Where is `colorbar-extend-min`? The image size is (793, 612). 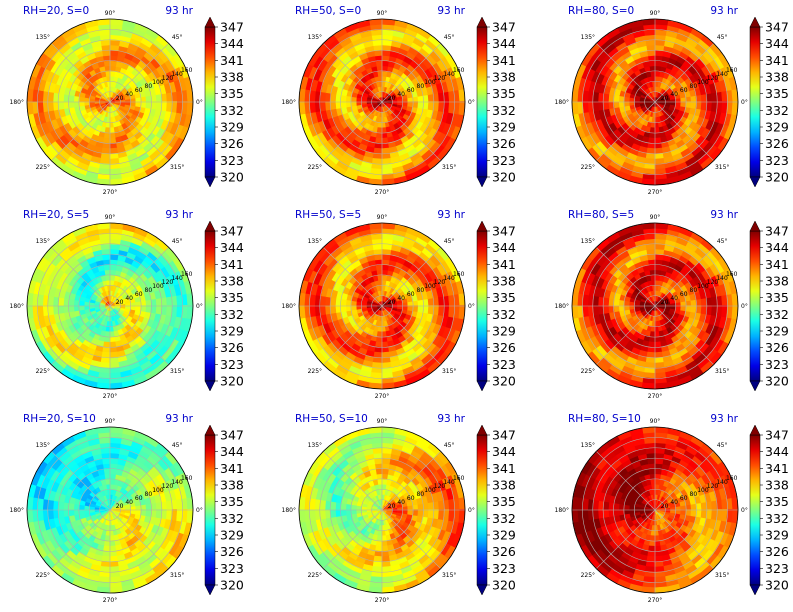
colorbar-extend-min is located at coordinates (482, 182).